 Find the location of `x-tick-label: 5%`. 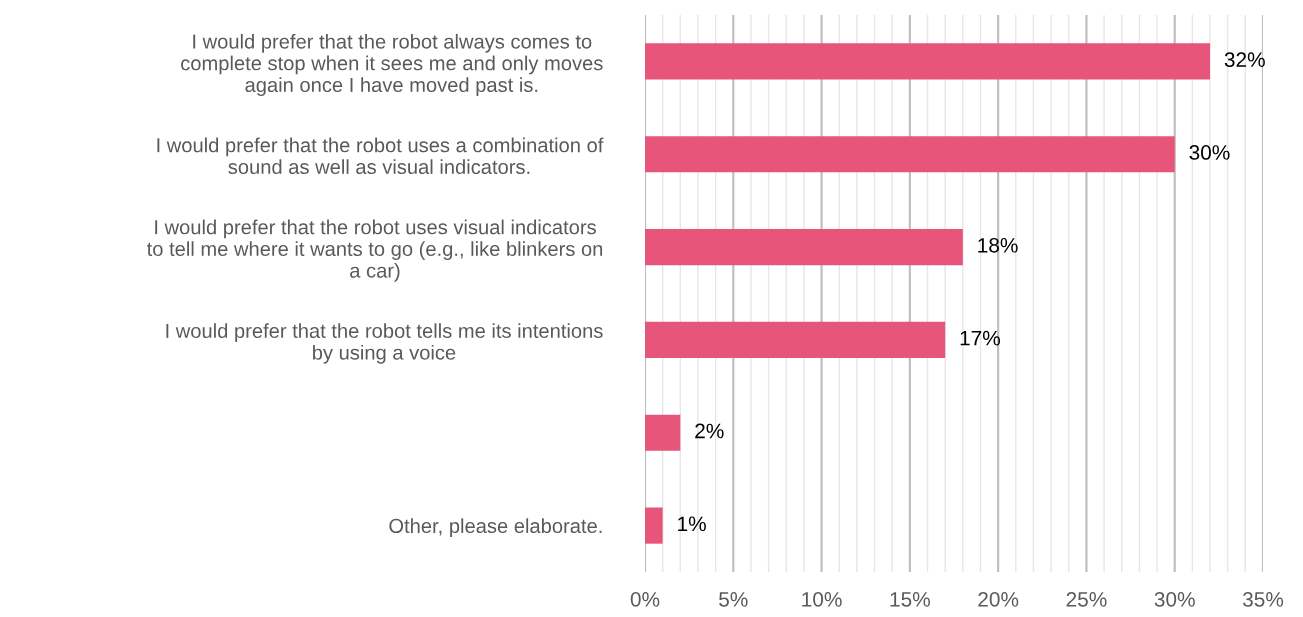

x-tick-label: 5% is located at coordinates (733, 599).